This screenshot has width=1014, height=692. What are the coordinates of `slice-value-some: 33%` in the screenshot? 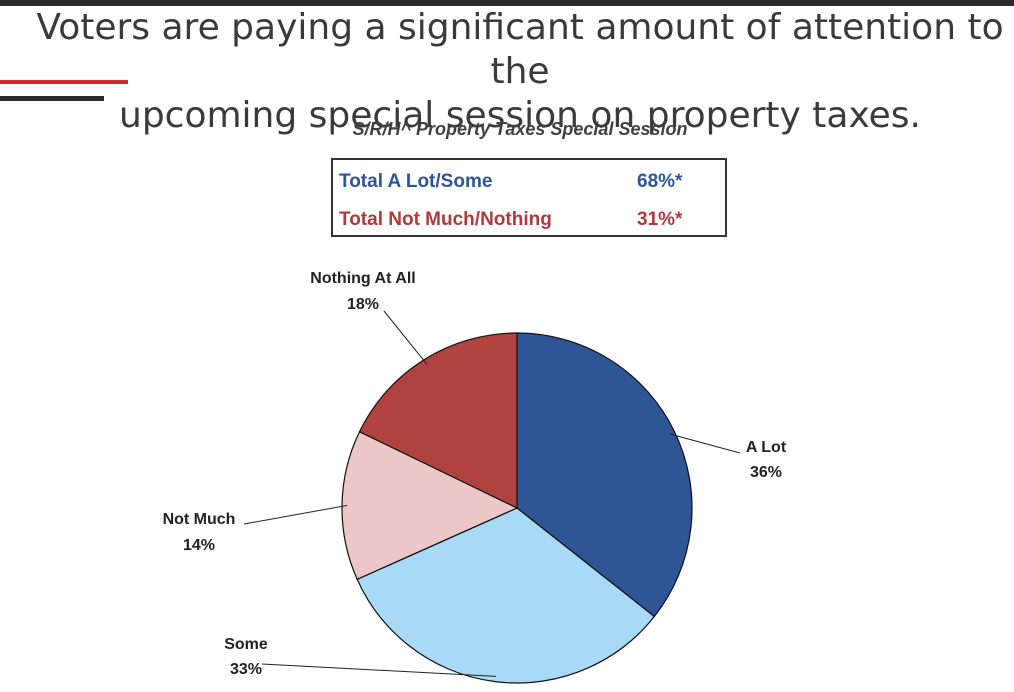 It's located at (246, 669).